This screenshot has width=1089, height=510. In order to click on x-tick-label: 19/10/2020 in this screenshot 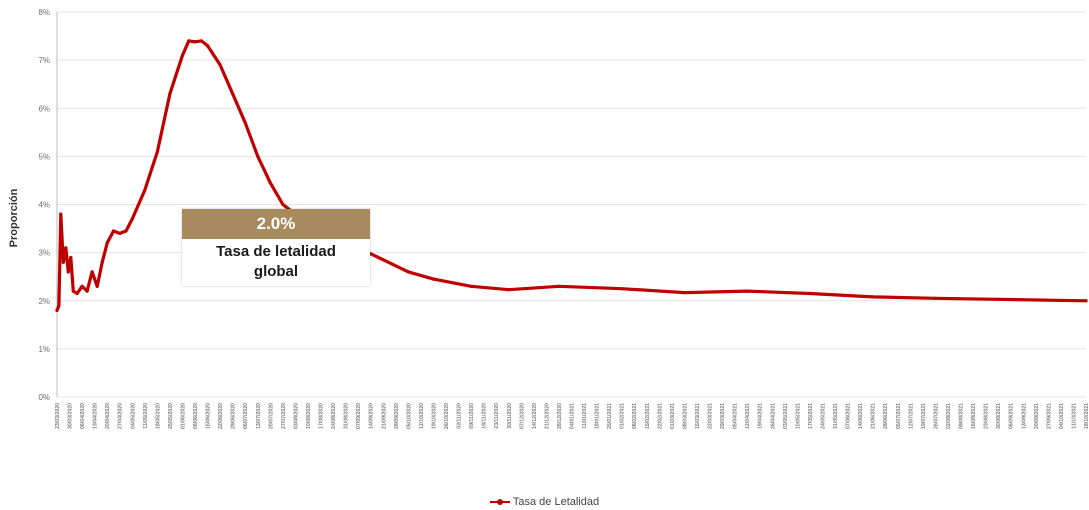, I will do `click(434, 416)`.